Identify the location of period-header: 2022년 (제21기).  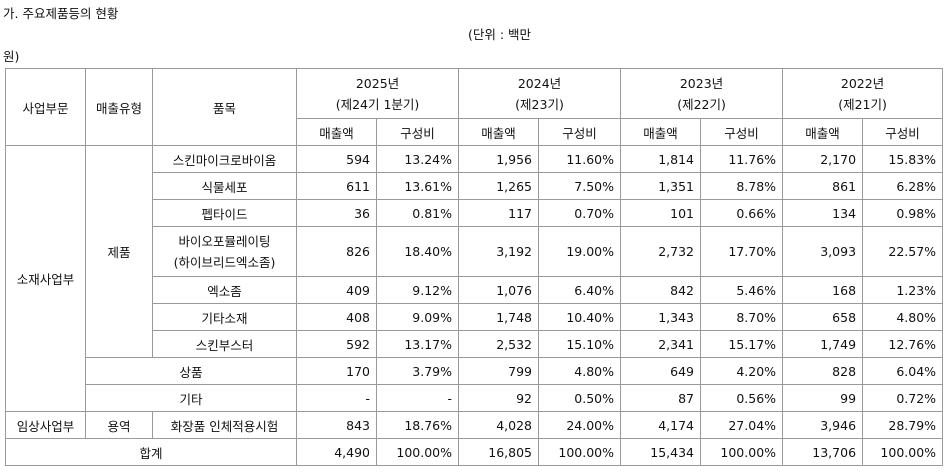
(863, 93).